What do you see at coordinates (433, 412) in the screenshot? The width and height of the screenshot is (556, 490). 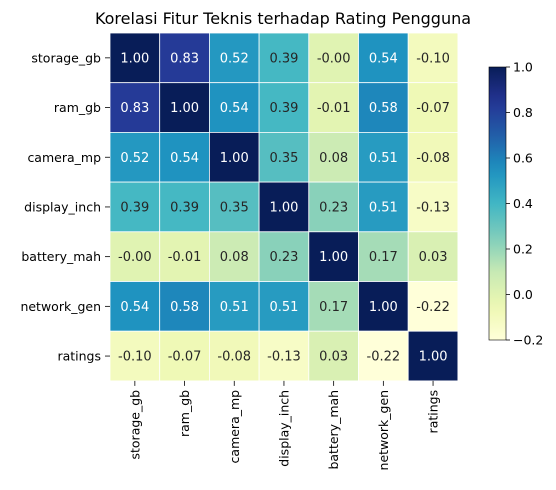 I see `column-tick-label: ratings` at bounding box center [433, 412].